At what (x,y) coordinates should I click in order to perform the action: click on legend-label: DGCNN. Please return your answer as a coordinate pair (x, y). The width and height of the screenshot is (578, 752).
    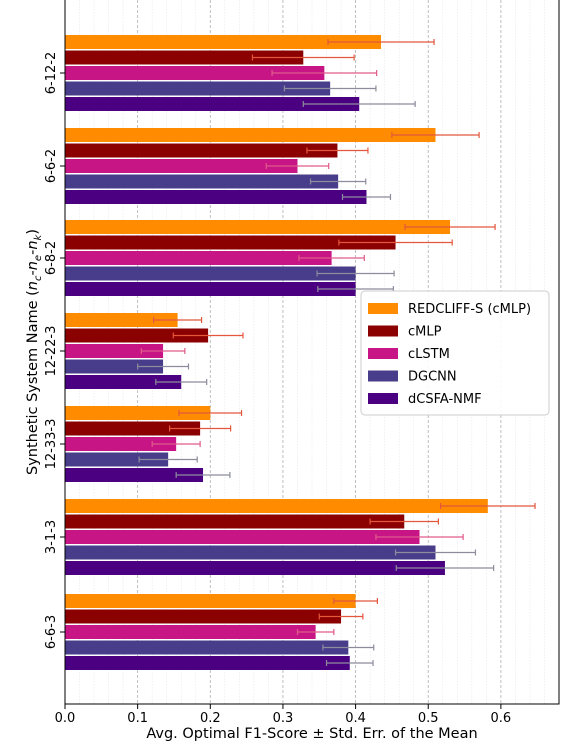
    Looking at the image, I should click on (432, 377).